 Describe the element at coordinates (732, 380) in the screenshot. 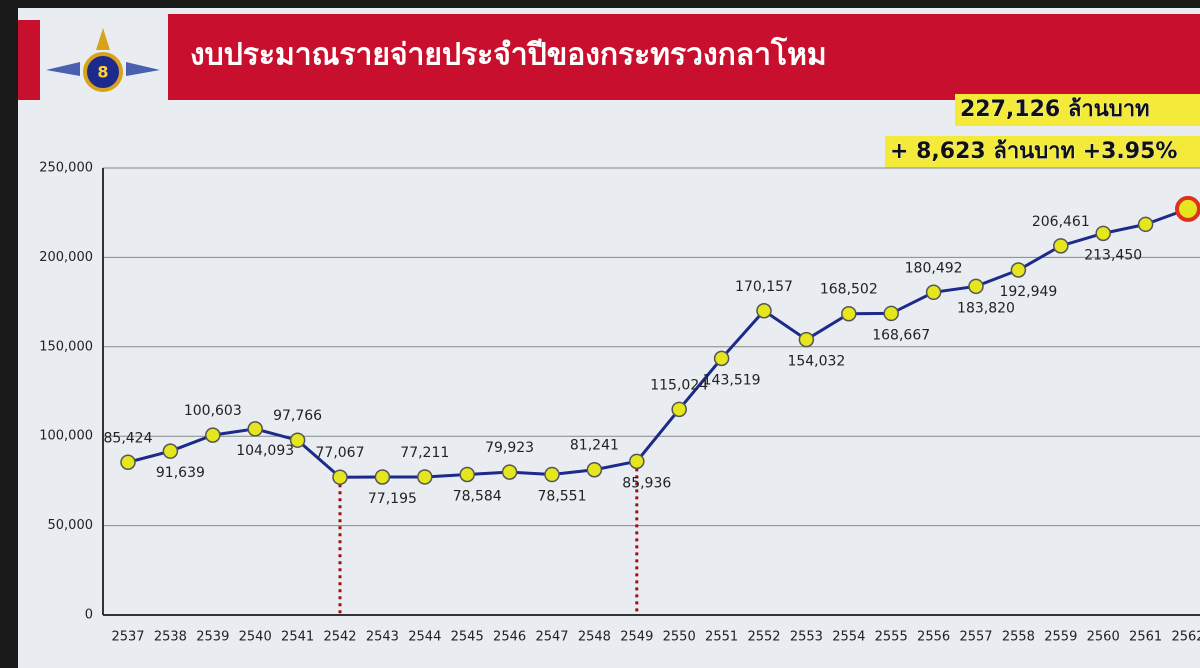

I see `data-label: 143,519` at that location.